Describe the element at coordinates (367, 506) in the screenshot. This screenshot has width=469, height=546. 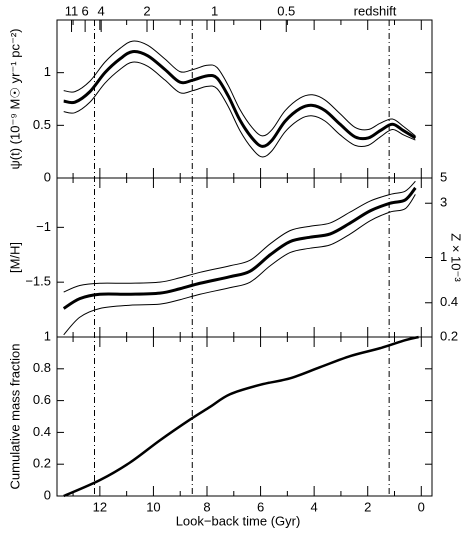
I see `x-tick-label: 2` at that location.